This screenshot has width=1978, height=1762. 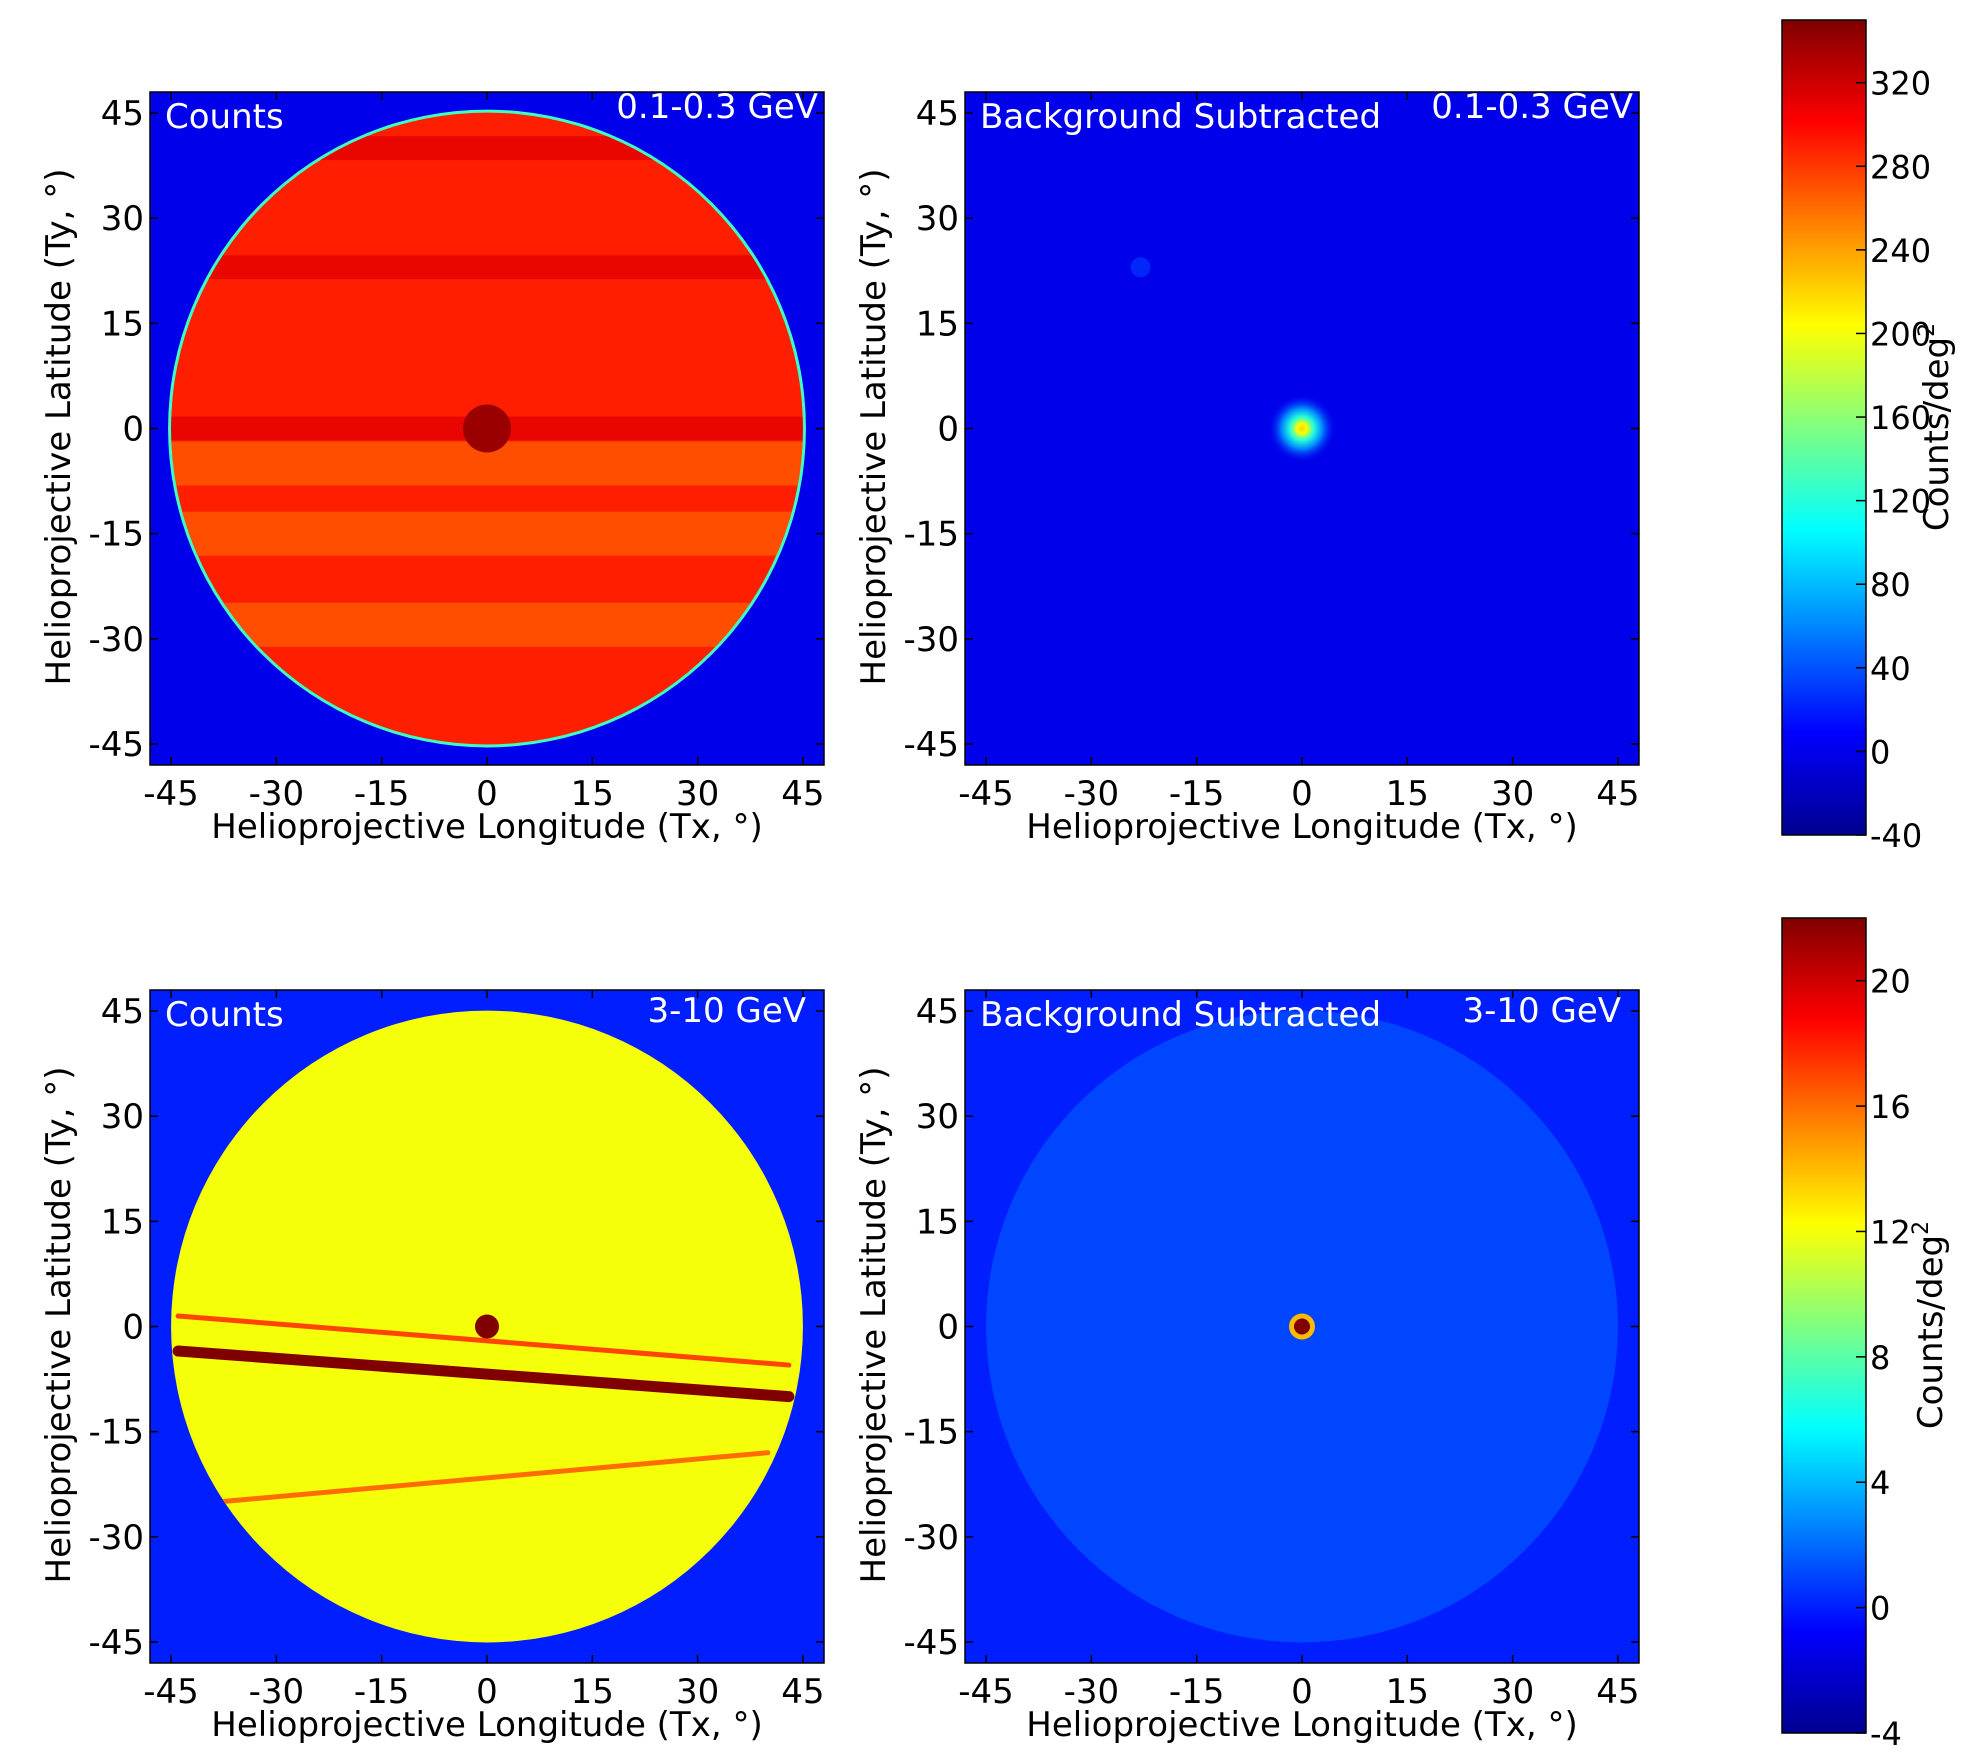 I want to click on y-tick-label: -30, so click(x=116, y=1538).